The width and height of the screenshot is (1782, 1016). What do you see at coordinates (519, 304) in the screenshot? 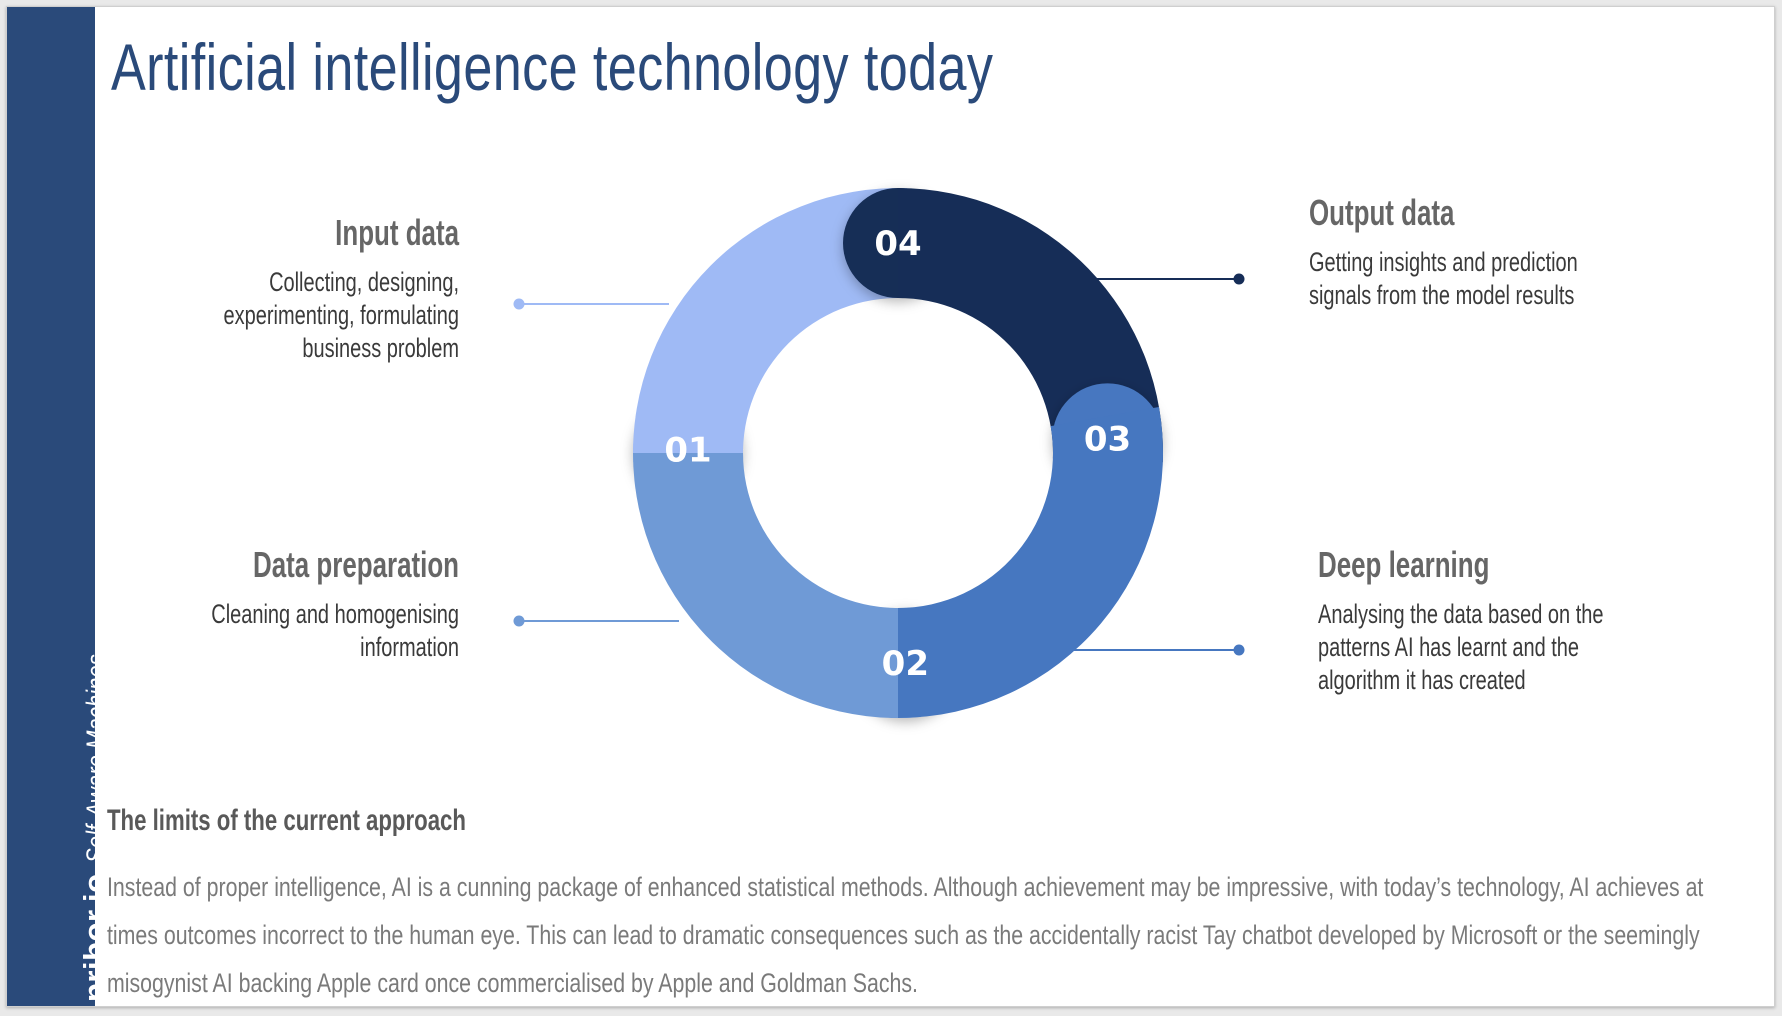
I see `connector-input-dot` at bounding box center [519, 304].